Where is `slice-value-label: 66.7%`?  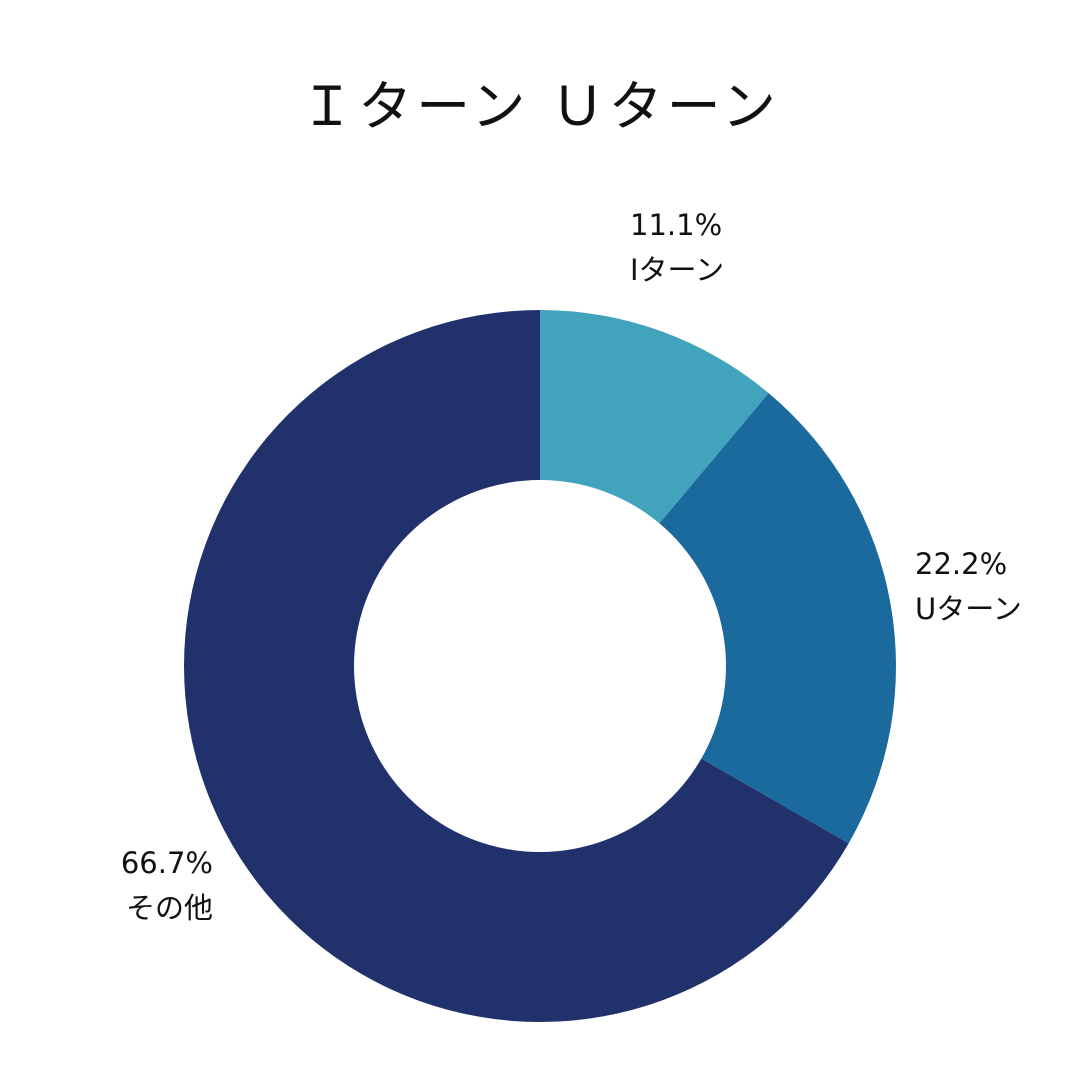
slice-value-label: 66.7% is located at coordinates (167, 863).